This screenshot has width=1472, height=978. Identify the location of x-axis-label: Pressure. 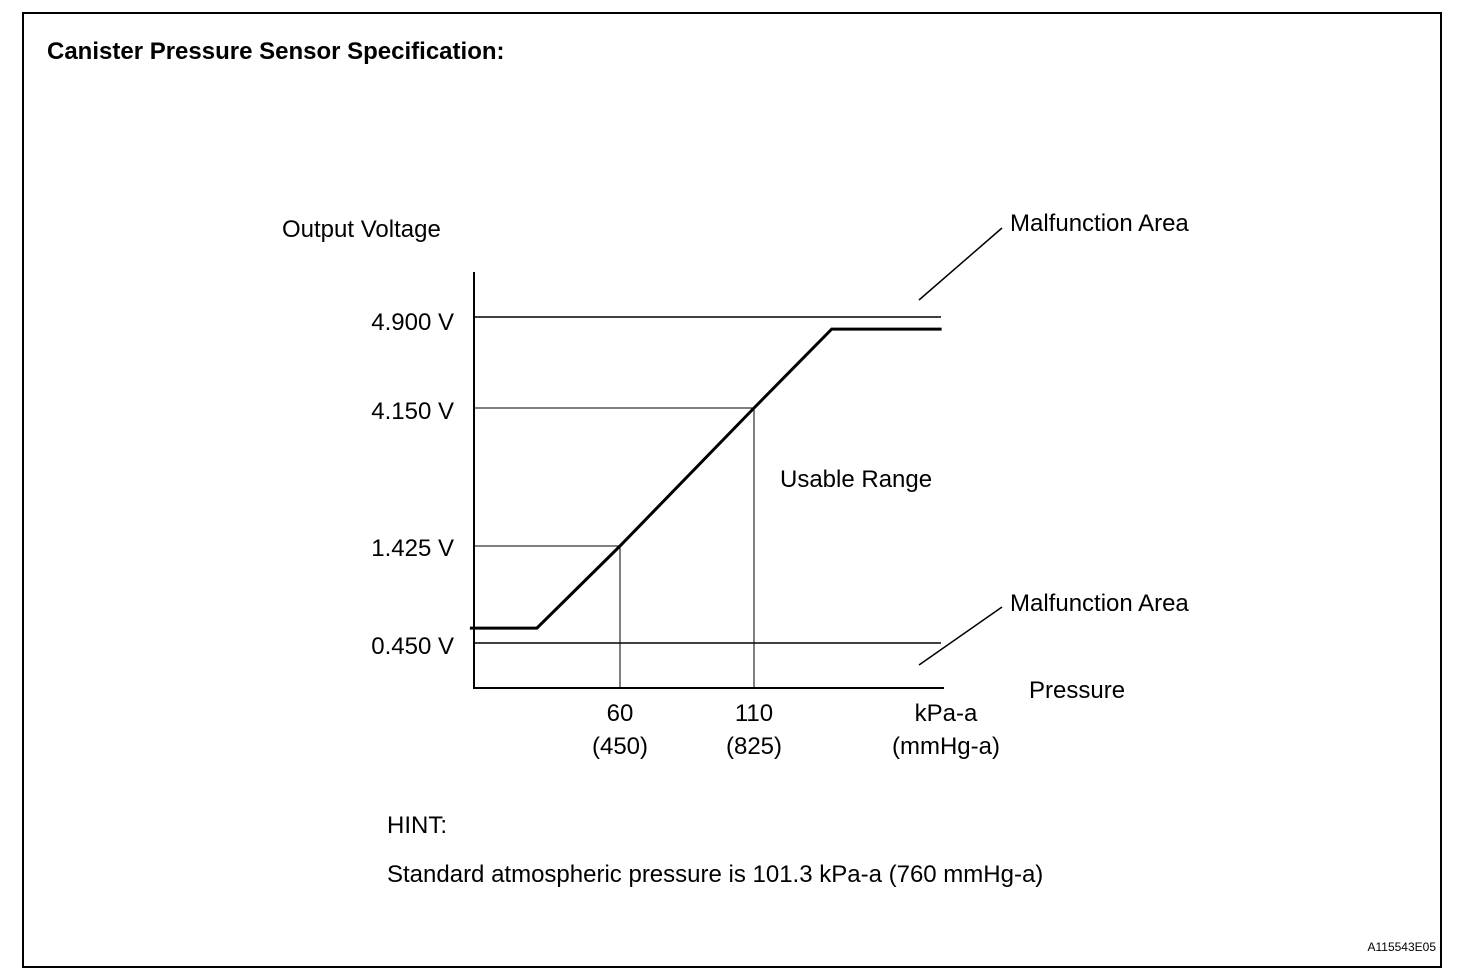
(1077, 690).